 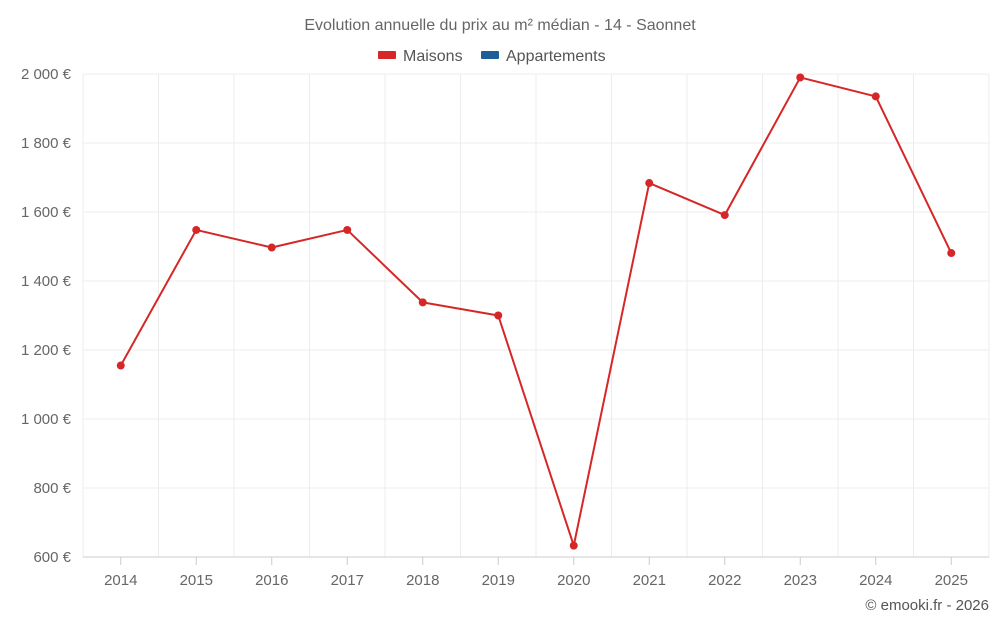 What do you see at coordinates (875, 580) in the screenshot?
I see `x-tick-label: 2024` at bounding box center [875, 580].